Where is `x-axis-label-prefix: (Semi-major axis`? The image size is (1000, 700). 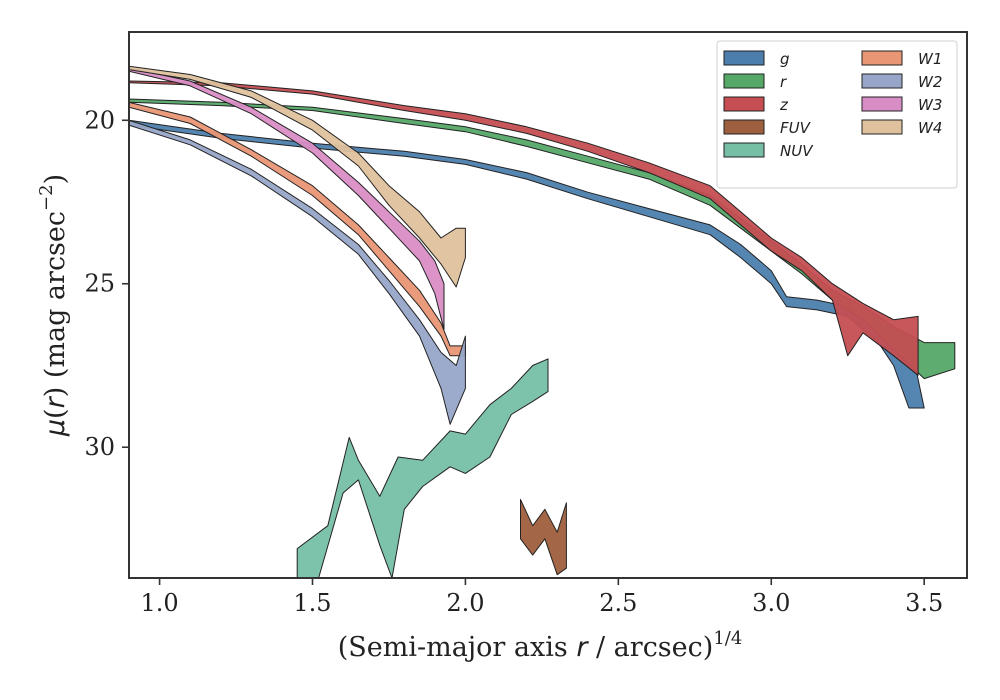
x-axis-label-prefix: (Semi-major axis is located at coordinates (457, 647).